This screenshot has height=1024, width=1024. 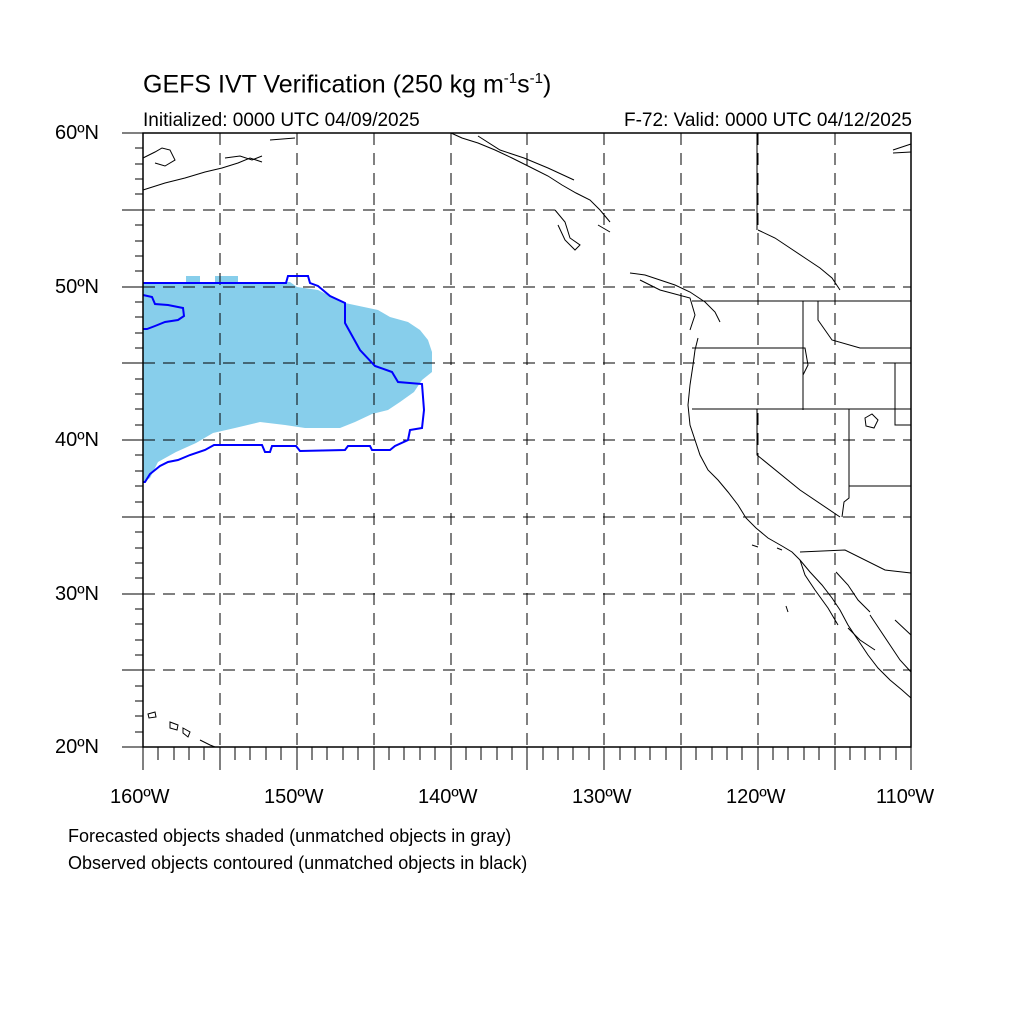 I want to click on lat-label-40: 40ºN, so click(x=77, y=440).